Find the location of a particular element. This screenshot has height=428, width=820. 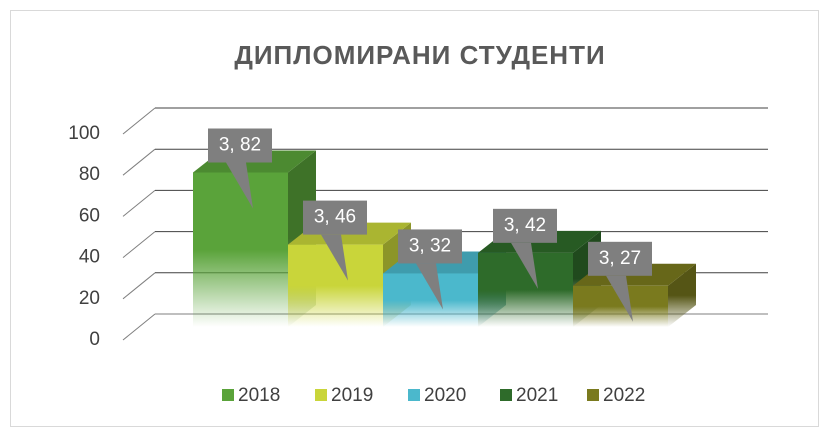

bar is located at coordinates (240, 249).